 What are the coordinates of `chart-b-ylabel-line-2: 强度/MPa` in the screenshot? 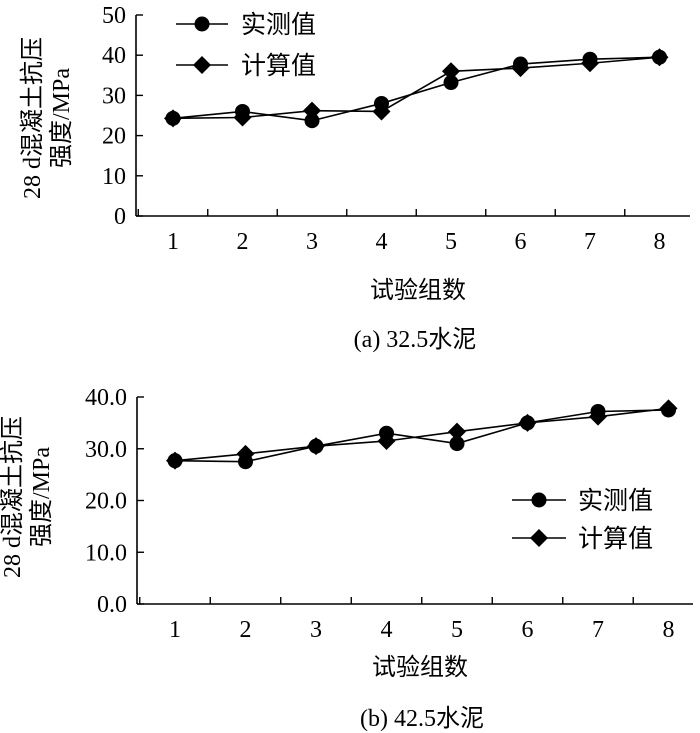 It's located at (41, 497).